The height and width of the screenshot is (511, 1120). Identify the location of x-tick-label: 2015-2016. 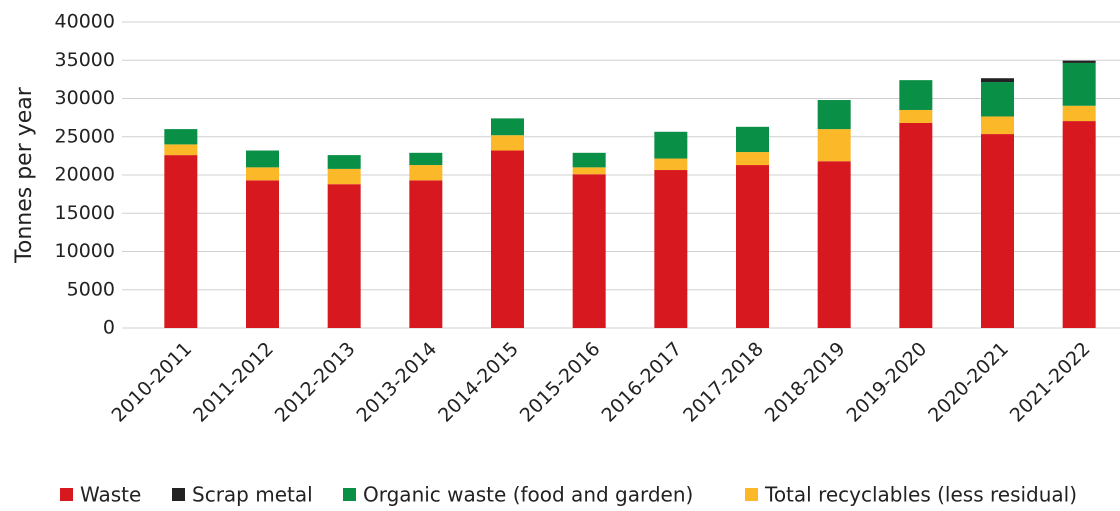
(560, 382).